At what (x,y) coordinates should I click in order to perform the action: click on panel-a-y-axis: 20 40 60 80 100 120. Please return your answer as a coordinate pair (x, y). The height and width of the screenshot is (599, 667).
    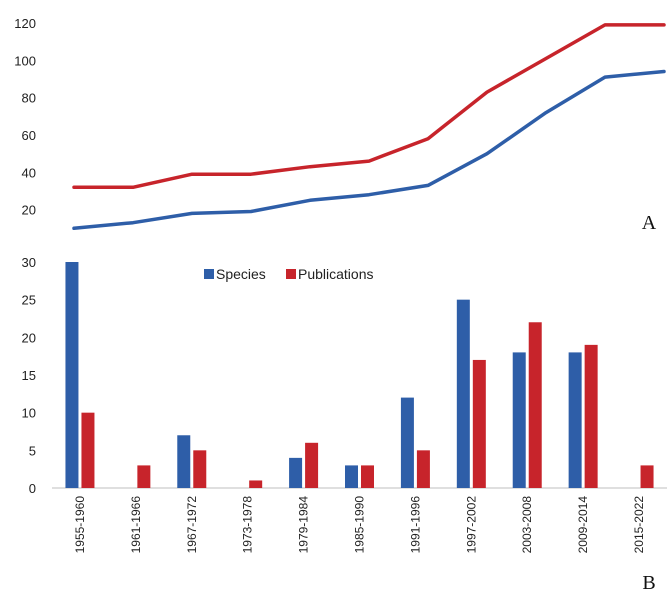
    Looking at the image, I should click on (25, 117).